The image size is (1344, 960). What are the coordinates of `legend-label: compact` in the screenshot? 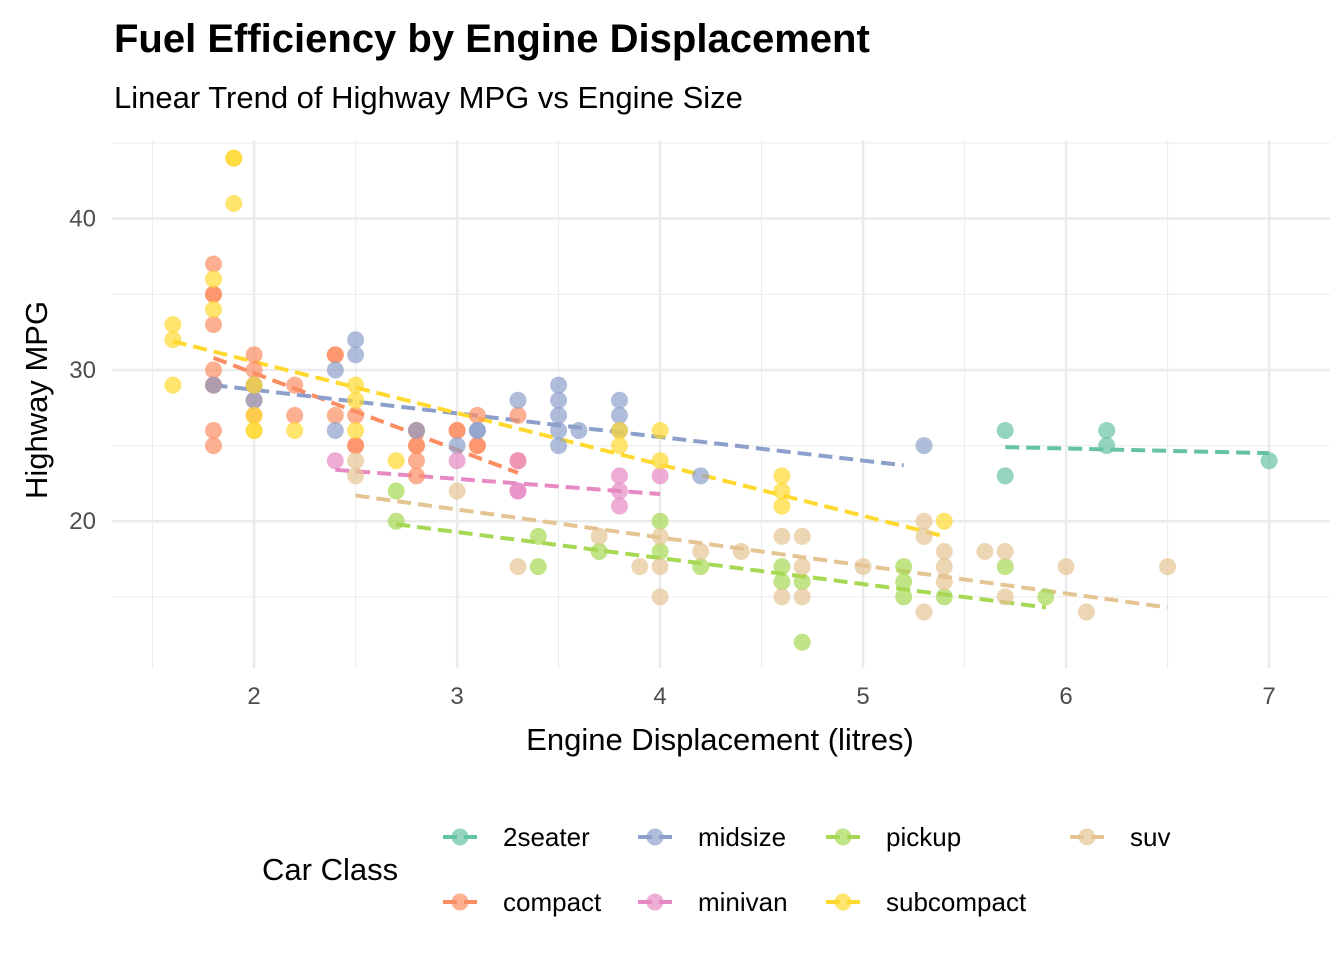 It's located at (552, 902).